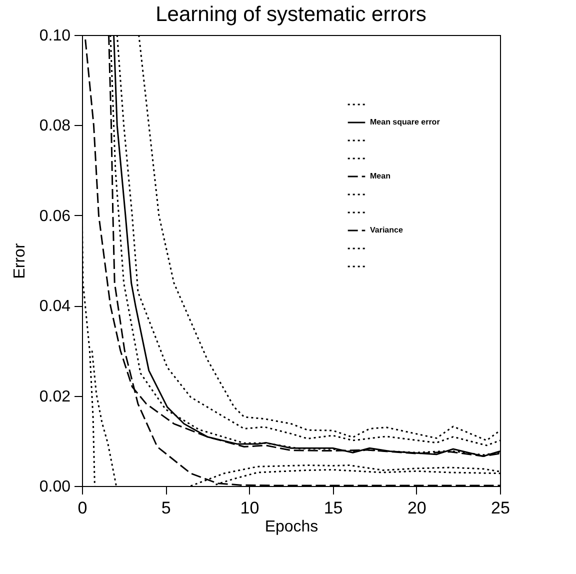  I want to click on legend-label: Mean, so click(380, 176).